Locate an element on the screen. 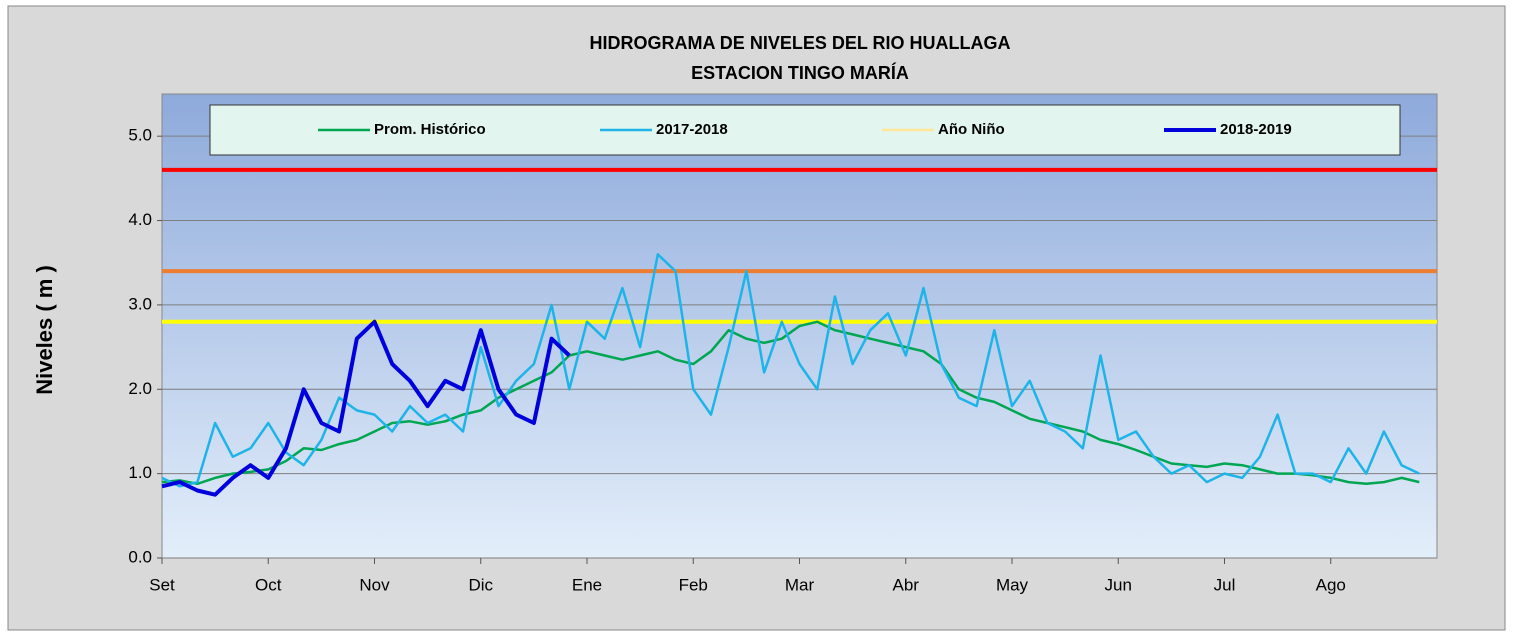  x-tick-label: Ago is located at coordinates (1331, 584).